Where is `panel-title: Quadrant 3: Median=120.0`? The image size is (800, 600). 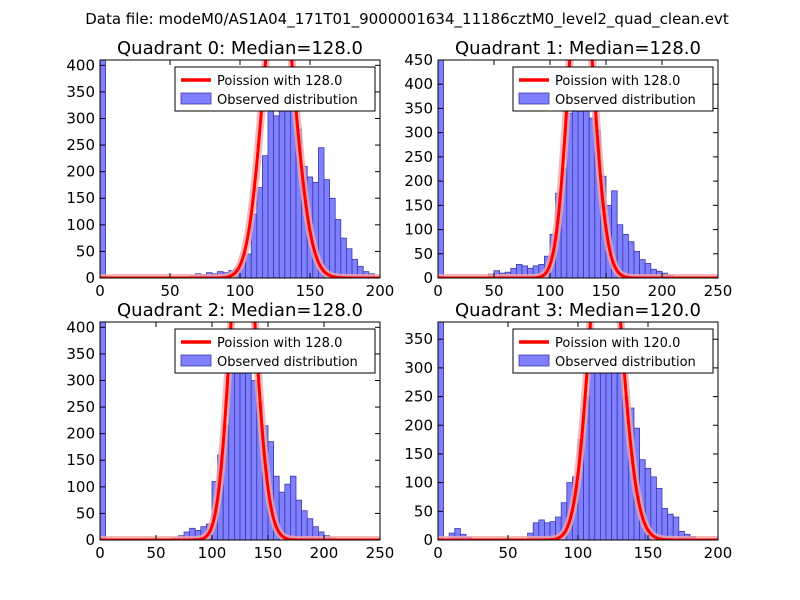
panel-title: Quadrant 3: Median=120.0 is located at coordinates (578, 310).